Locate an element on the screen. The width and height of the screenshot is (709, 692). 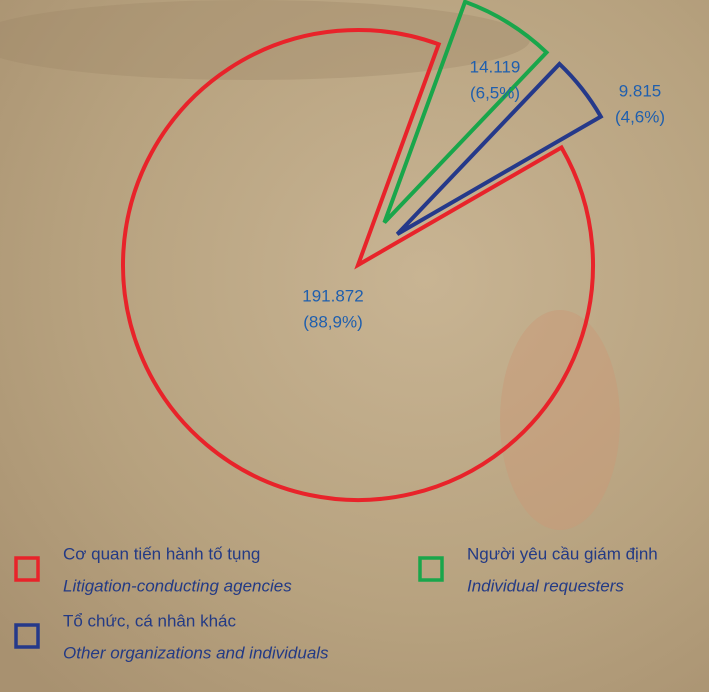
value-label: 14.119 is located at coordinates (495, 66).